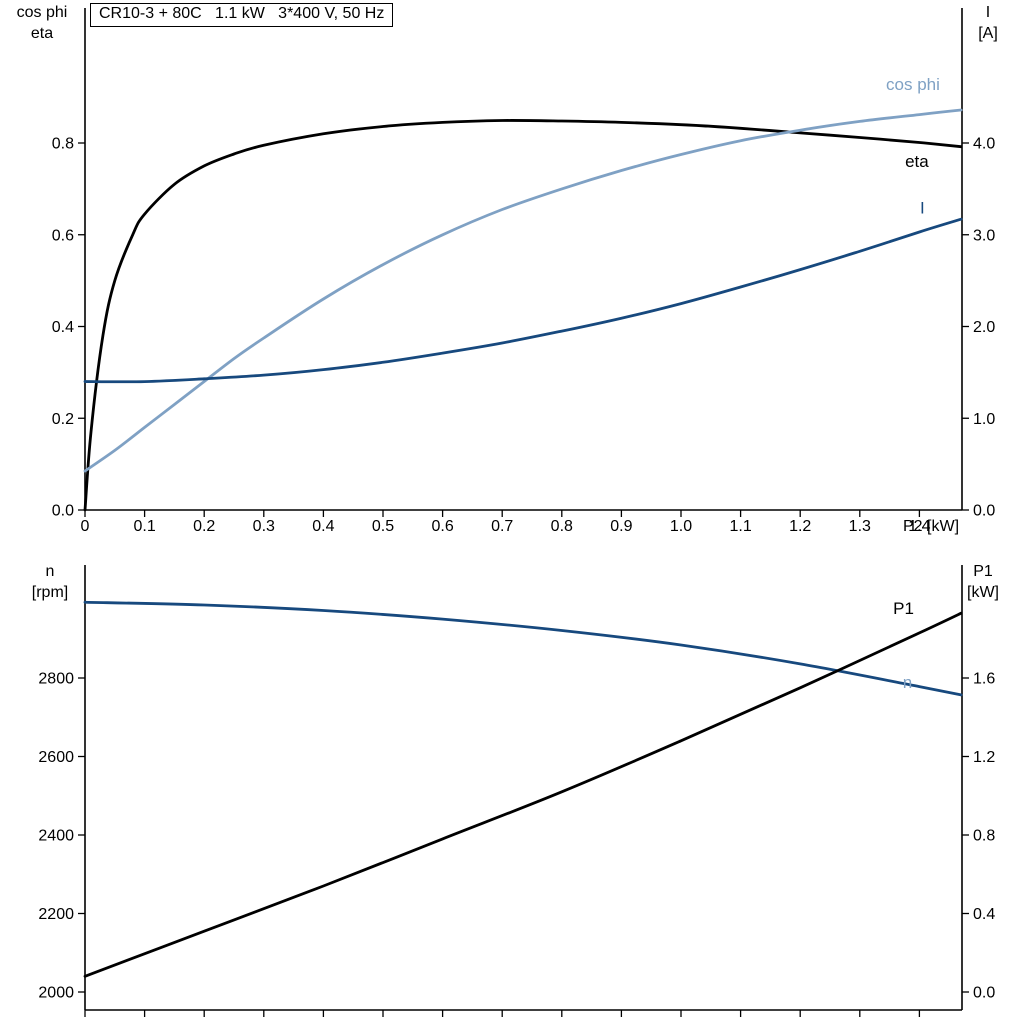  Describe the element at coordinates (983, 582) in the screenshot. I see `bottom-right-axis-label: P1 [kW]` at that location.